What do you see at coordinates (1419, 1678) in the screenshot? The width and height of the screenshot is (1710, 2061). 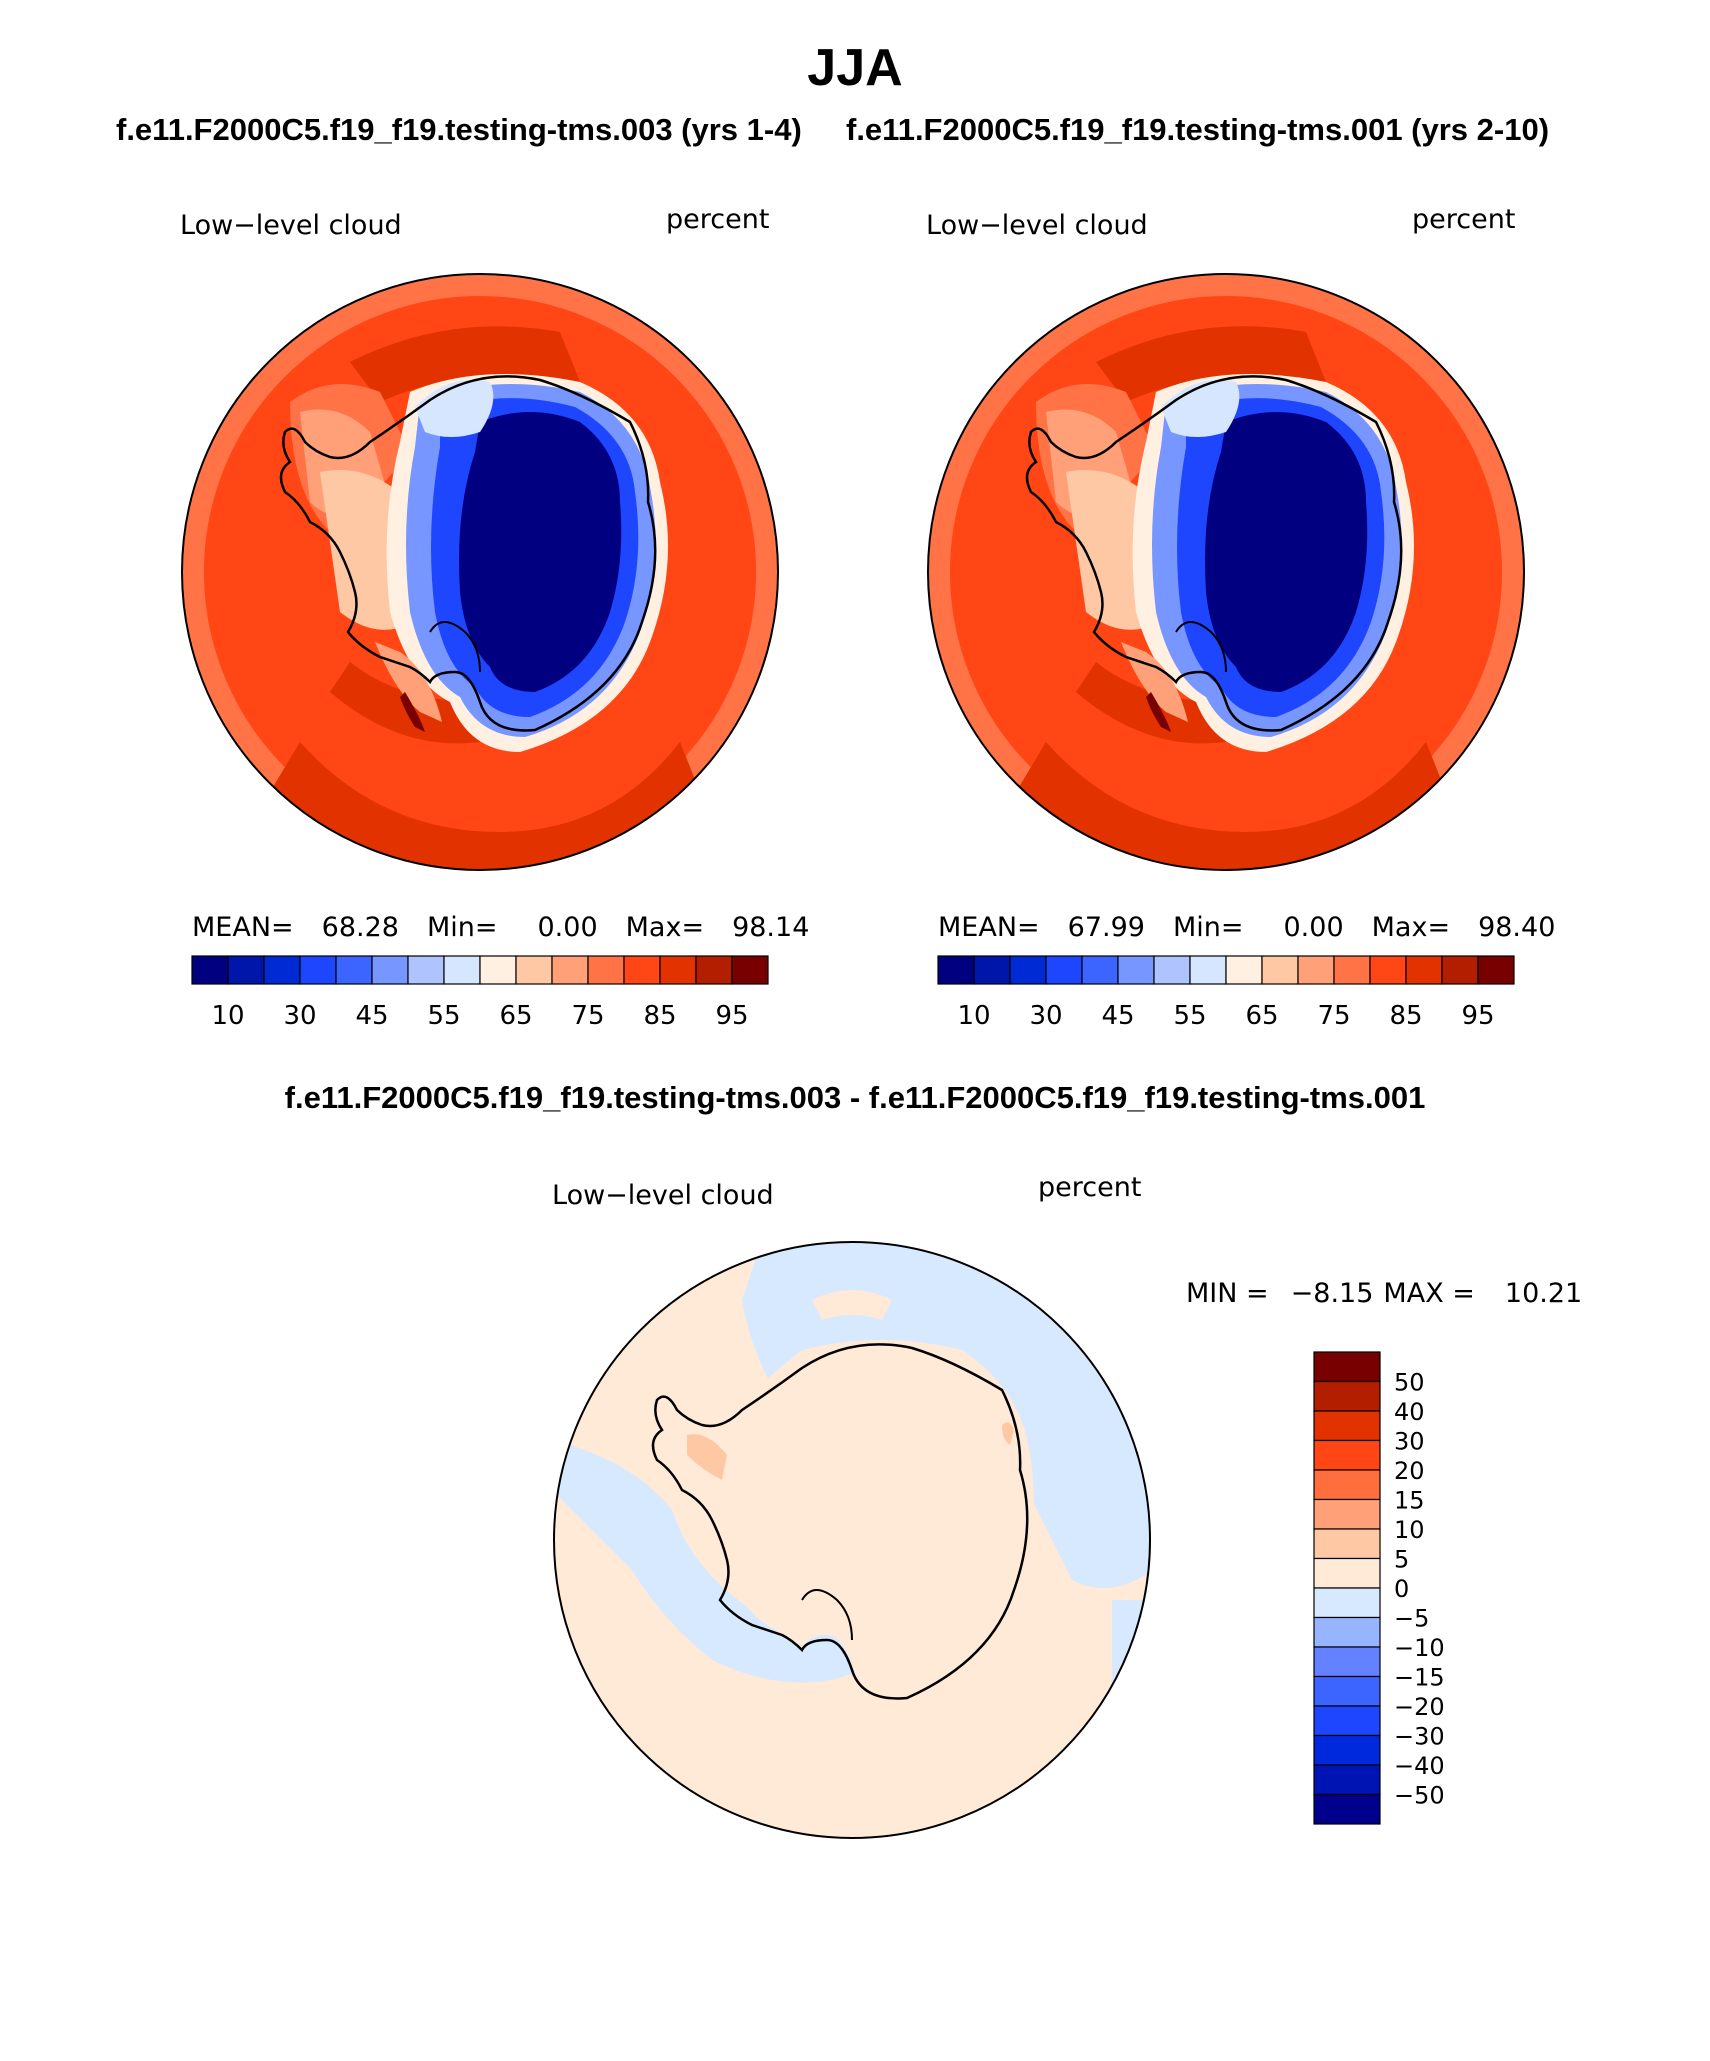 I see `colorbar-tick-label: −15` at bounding box center [1419, 1678].